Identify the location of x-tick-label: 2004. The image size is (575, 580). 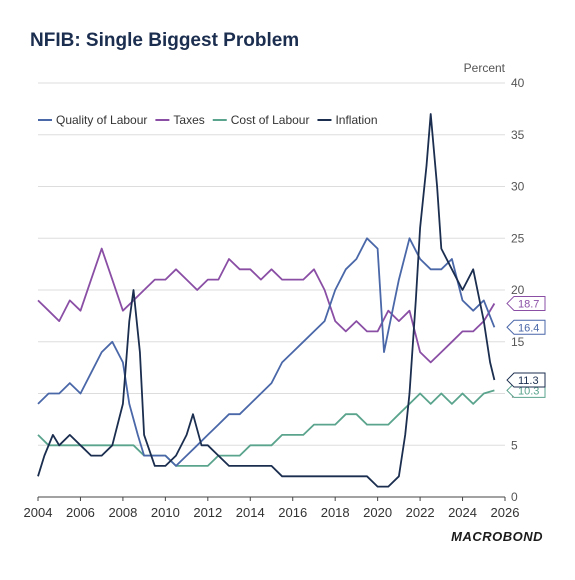
(38, 512).